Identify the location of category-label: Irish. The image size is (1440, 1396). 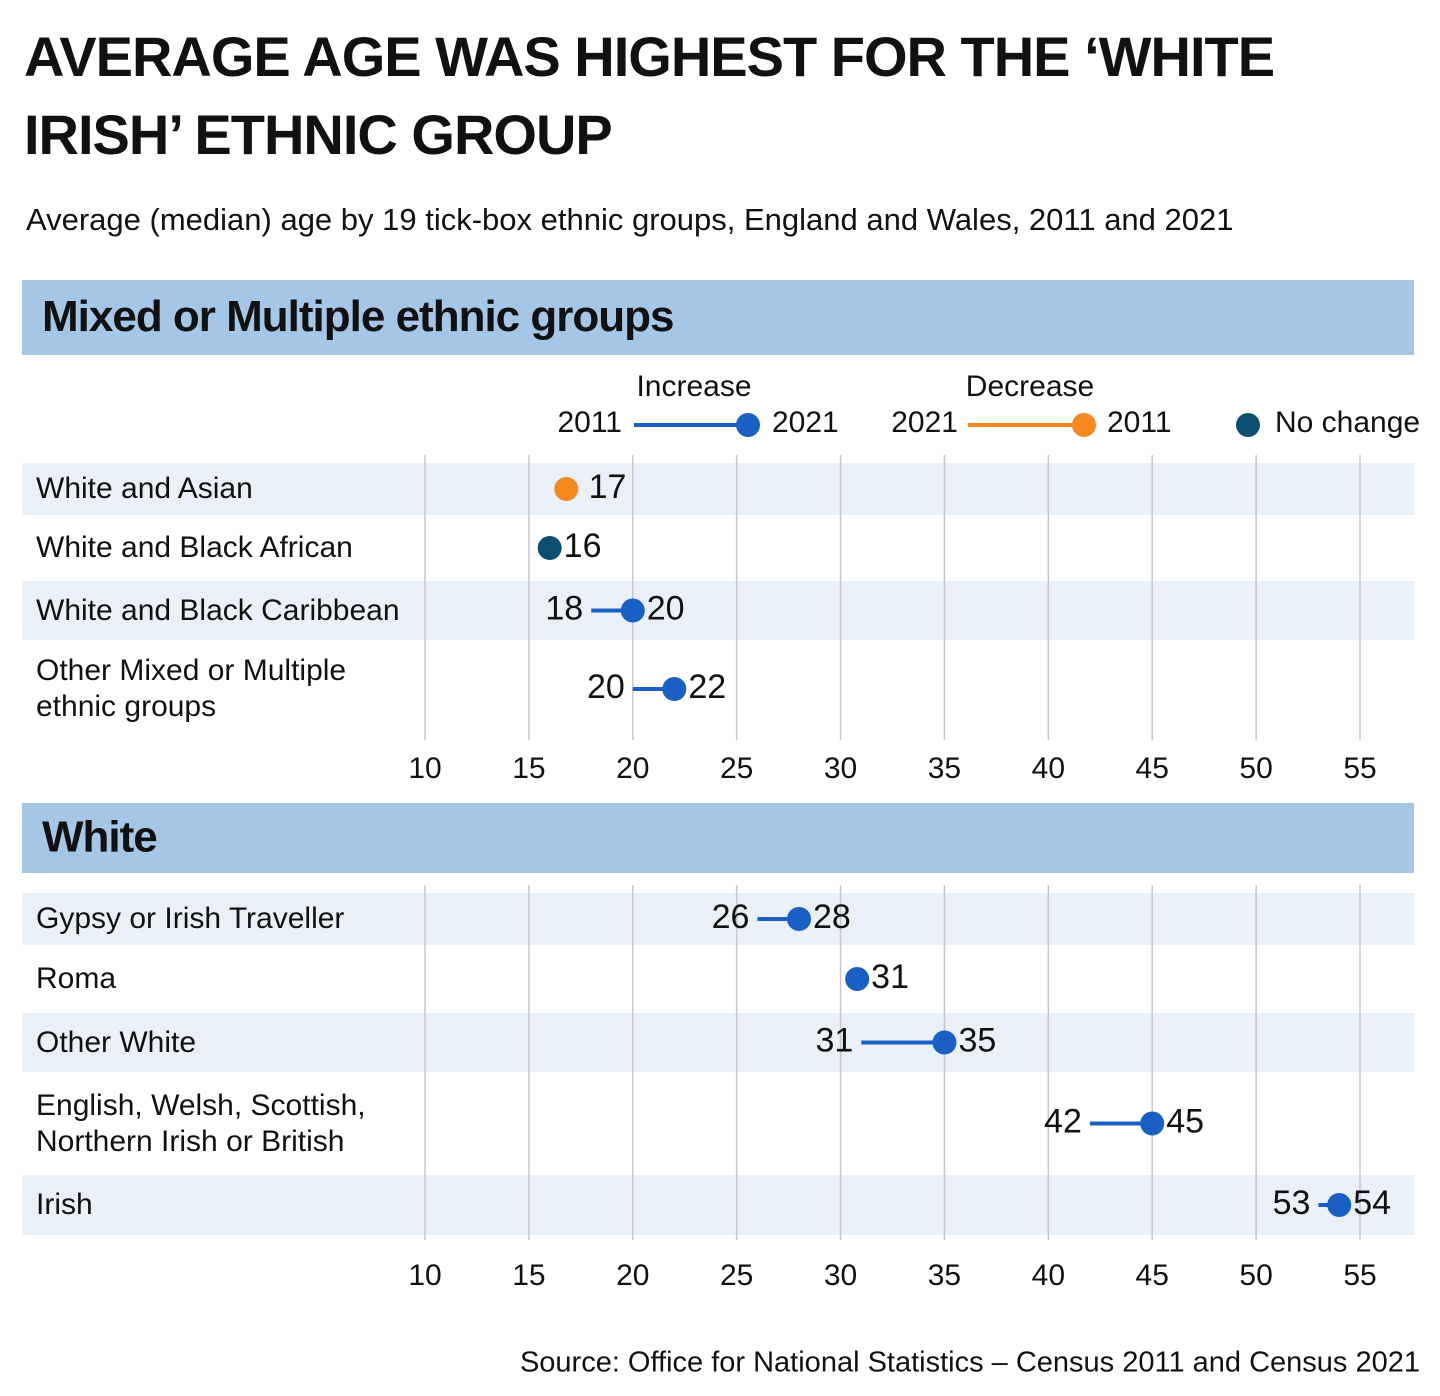
(64, 1204).